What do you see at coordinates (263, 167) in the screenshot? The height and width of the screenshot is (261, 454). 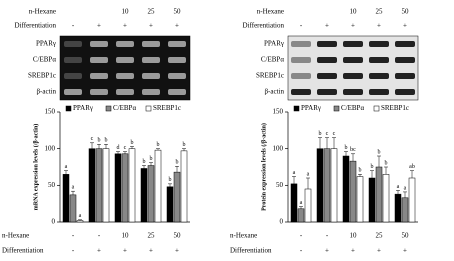 I see `y-axis-label: Protein expression levels (/β-actin)` at bounding box center [263, 167].